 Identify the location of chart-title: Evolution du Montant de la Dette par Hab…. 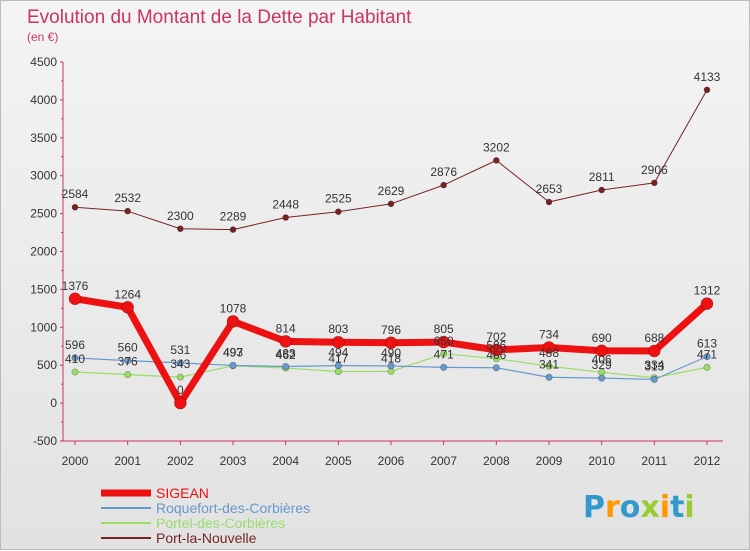
(219, 17).